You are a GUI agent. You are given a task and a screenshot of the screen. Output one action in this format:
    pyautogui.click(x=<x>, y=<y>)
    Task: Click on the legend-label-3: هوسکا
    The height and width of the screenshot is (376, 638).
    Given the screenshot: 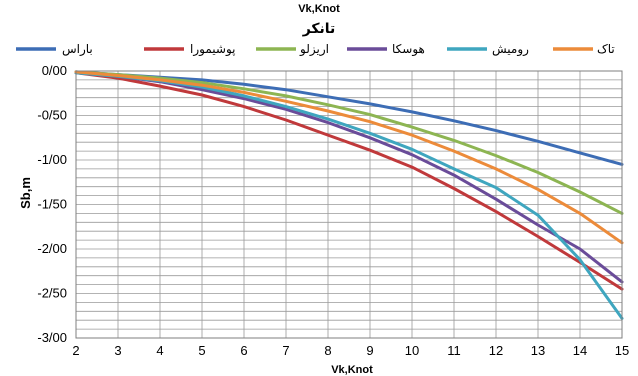 What is the action you would take?
    pyautogui.click(x=408, y=49)
    